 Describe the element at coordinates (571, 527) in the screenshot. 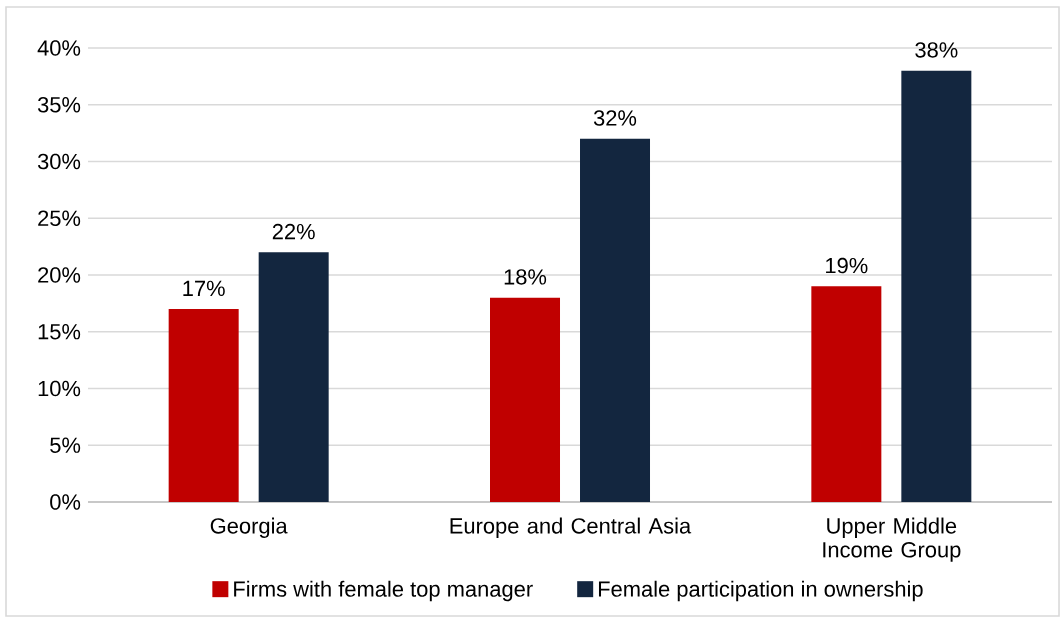

I see `x-tick-label: Europe and Central Asia` at that location.